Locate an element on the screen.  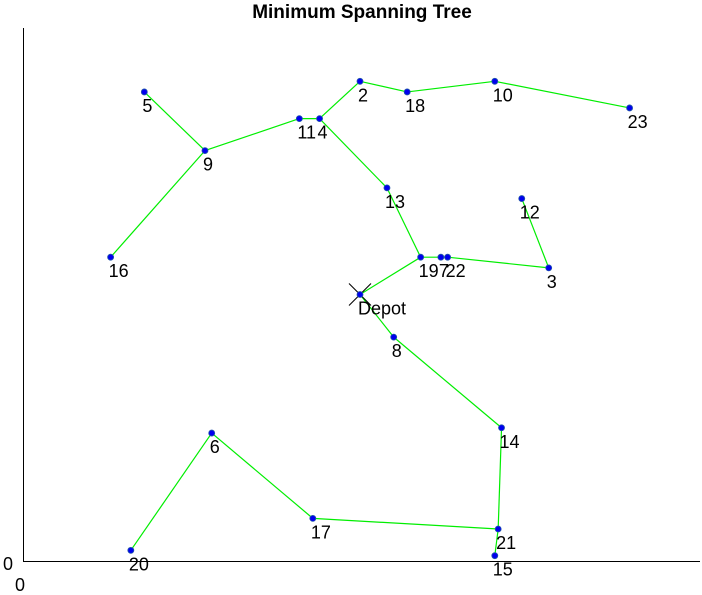
node-label-15: 15 is located at coordinates (503, 570).